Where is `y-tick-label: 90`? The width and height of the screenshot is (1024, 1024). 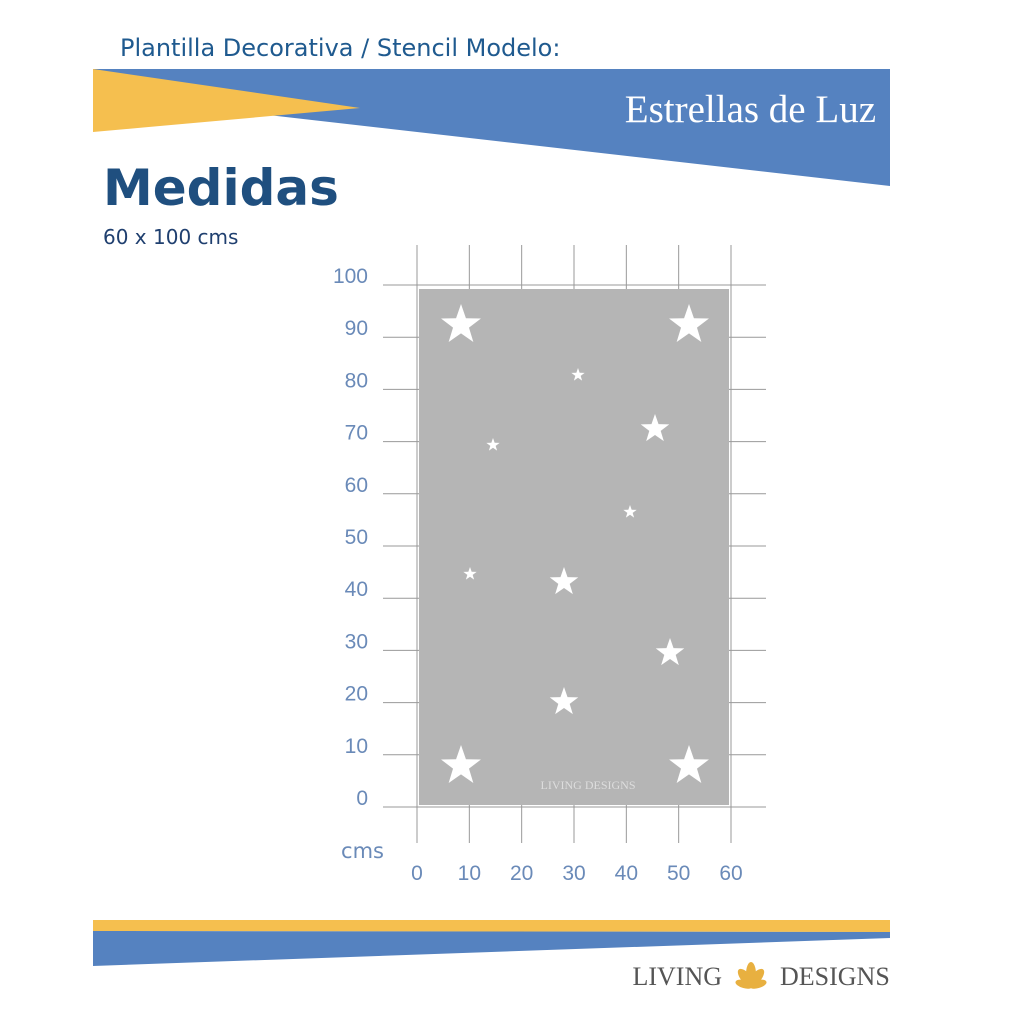
y-tick-label: 90 is located at coordinates (356, 328).